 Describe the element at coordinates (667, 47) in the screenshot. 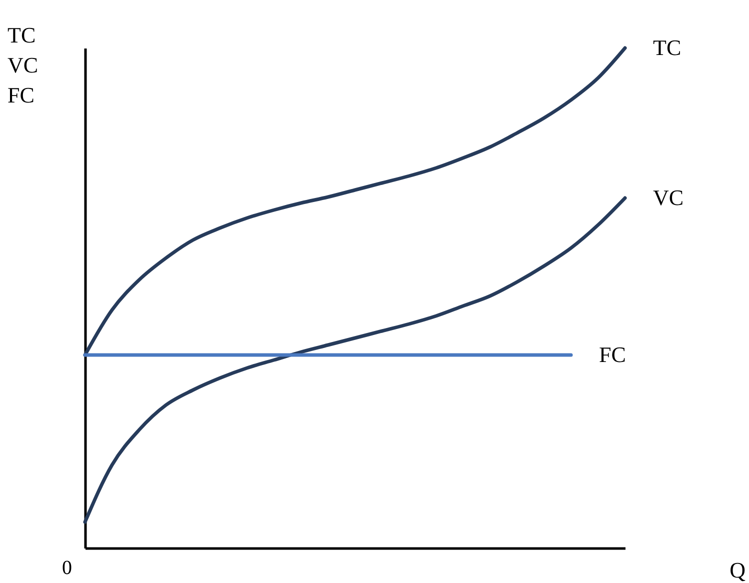

I see `series-label: TC` at that location.